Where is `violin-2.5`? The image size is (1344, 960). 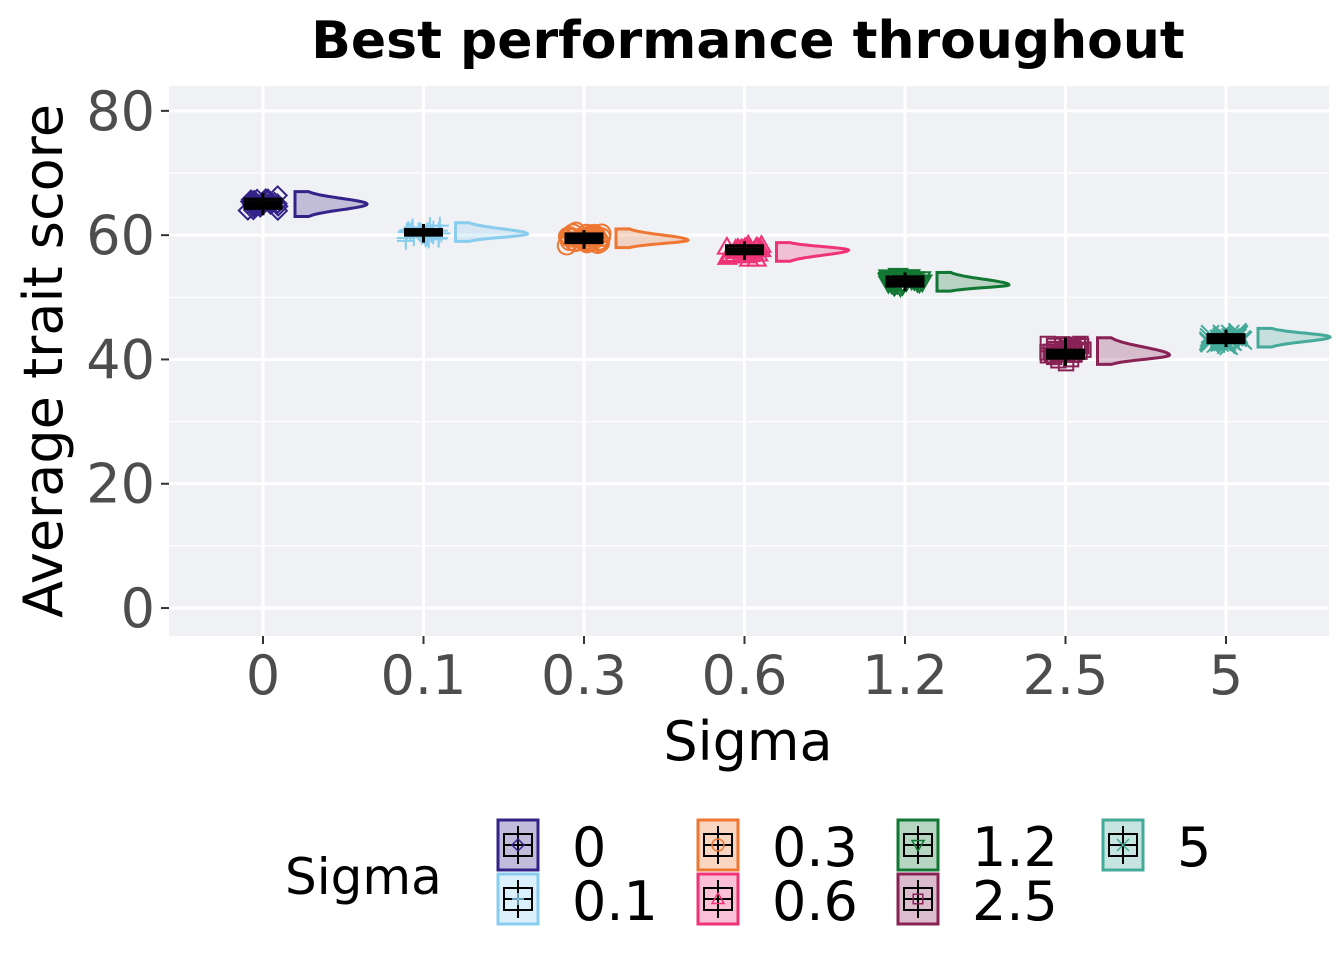
violin-2.5 is located at coordinates (1134, 351).